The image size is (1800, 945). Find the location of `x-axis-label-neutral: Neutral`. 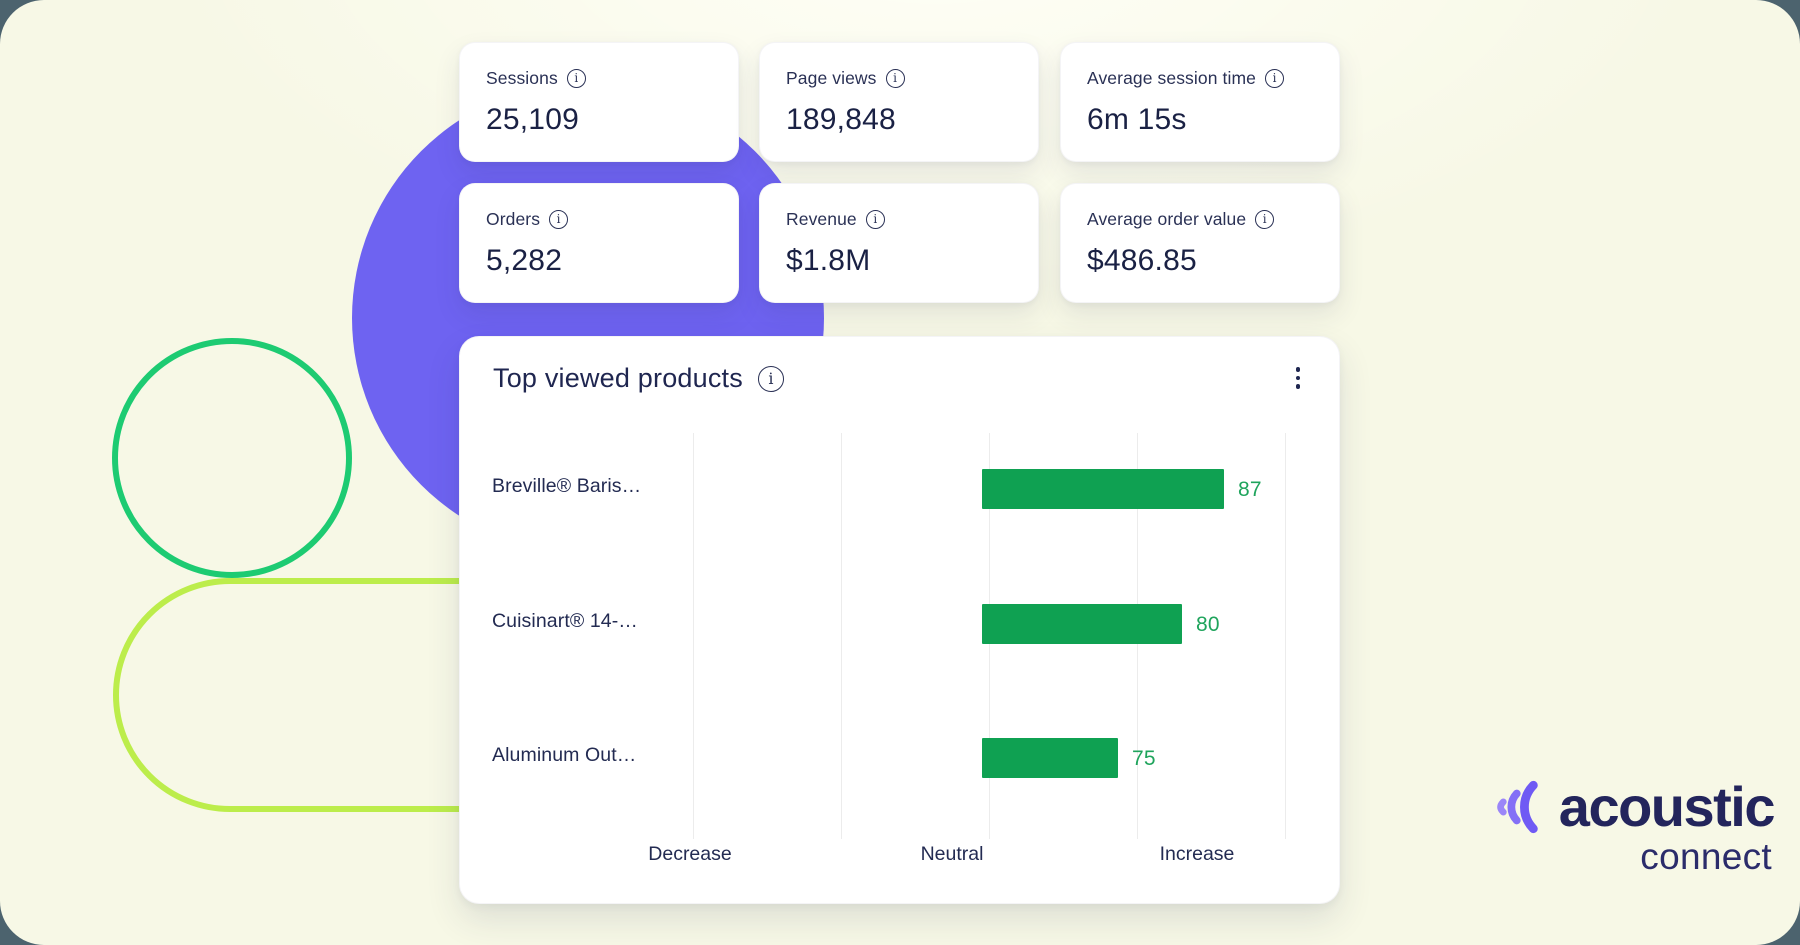

x-axis-label-neutral: Neutral is located at coordinates (952, 854).